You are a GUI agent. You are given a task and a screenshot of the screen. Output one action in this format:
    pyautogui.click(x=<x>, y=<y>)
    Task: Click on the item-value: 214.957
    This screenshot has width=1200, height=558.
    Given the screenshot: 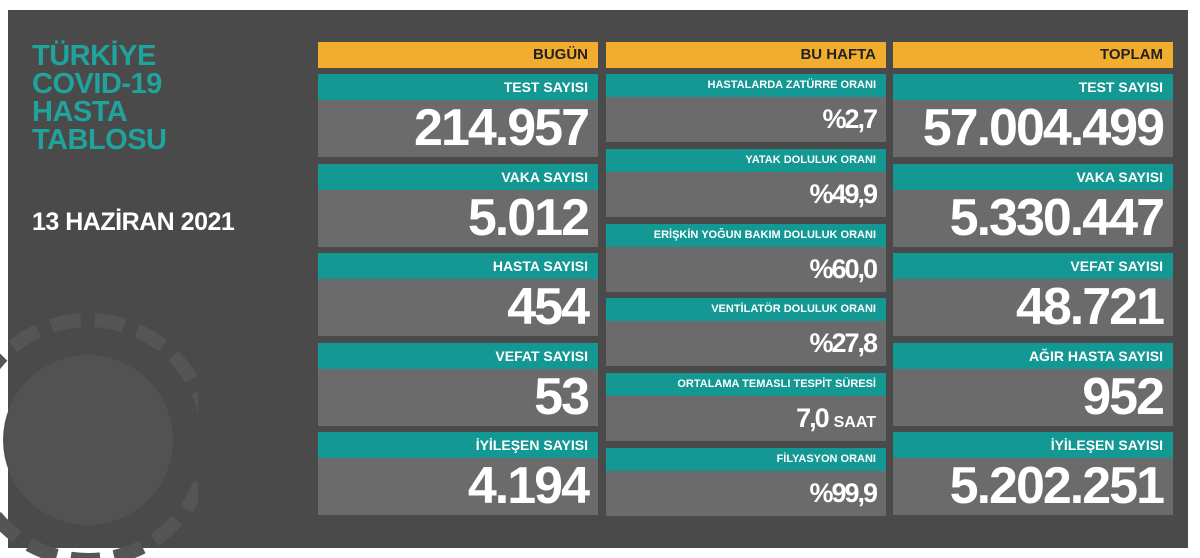 What is the action you would take?
    pyautogui.click(x=458, y=128)
    